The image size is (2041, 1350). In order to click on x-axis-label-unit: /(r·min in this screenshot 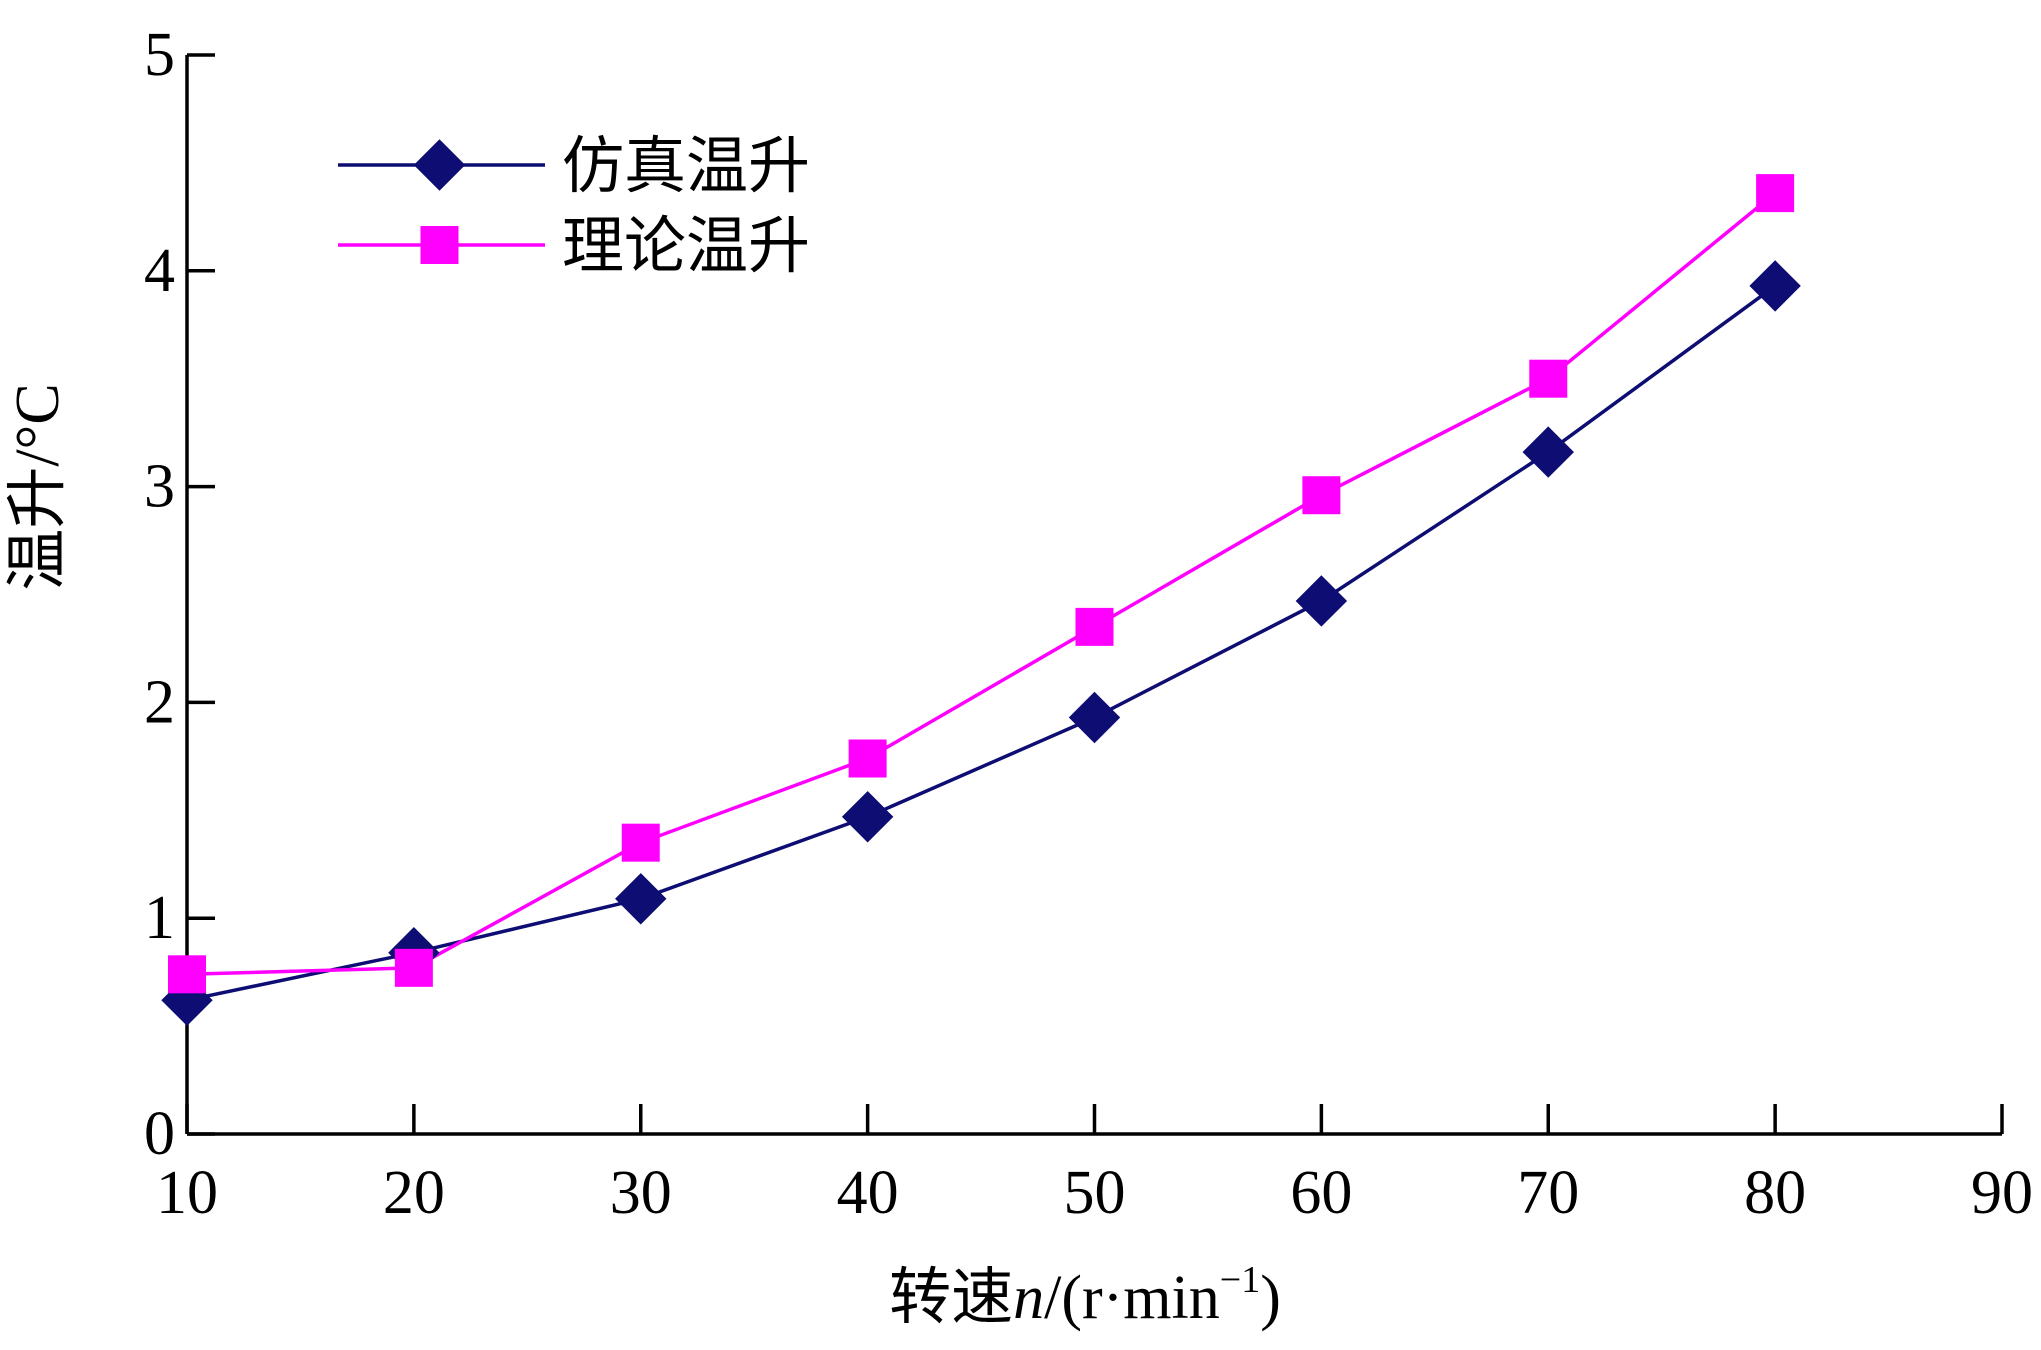, I will do `click(1132, 1298)`.